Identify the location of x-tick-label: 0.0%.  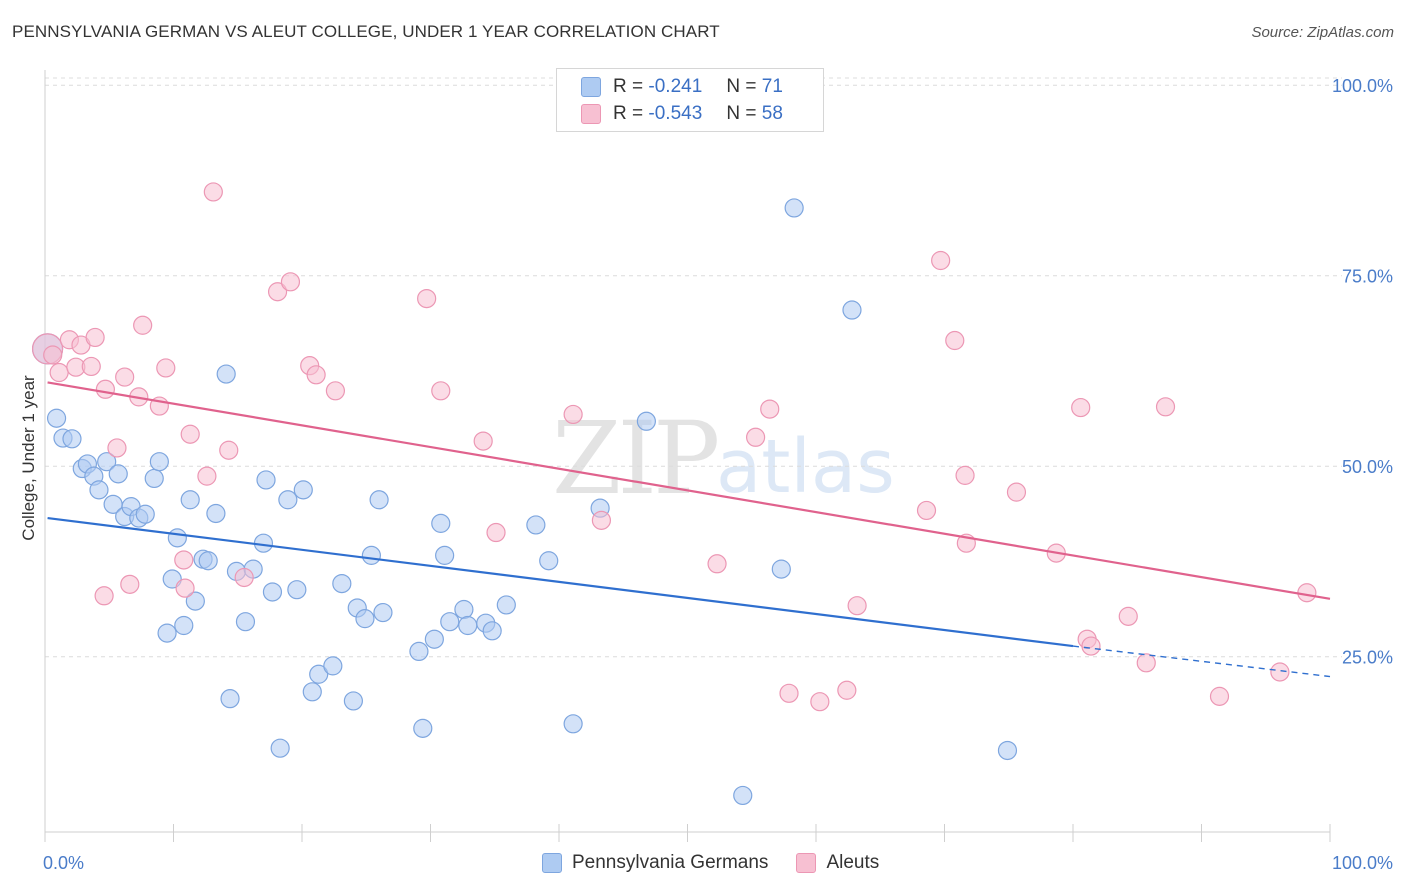
(63, 863).